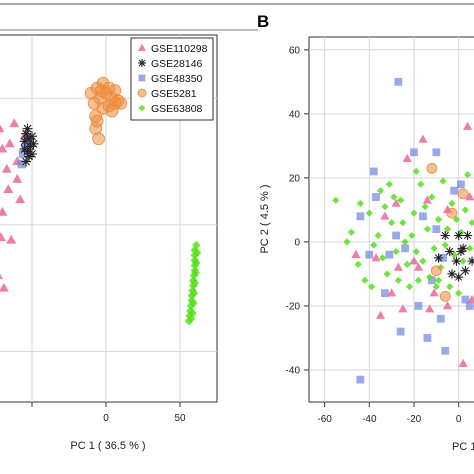  What do you see at coordinates (142, 108) in the screenshot?
I see `legend-marker-gse63808` at bounding box center [142, 108].